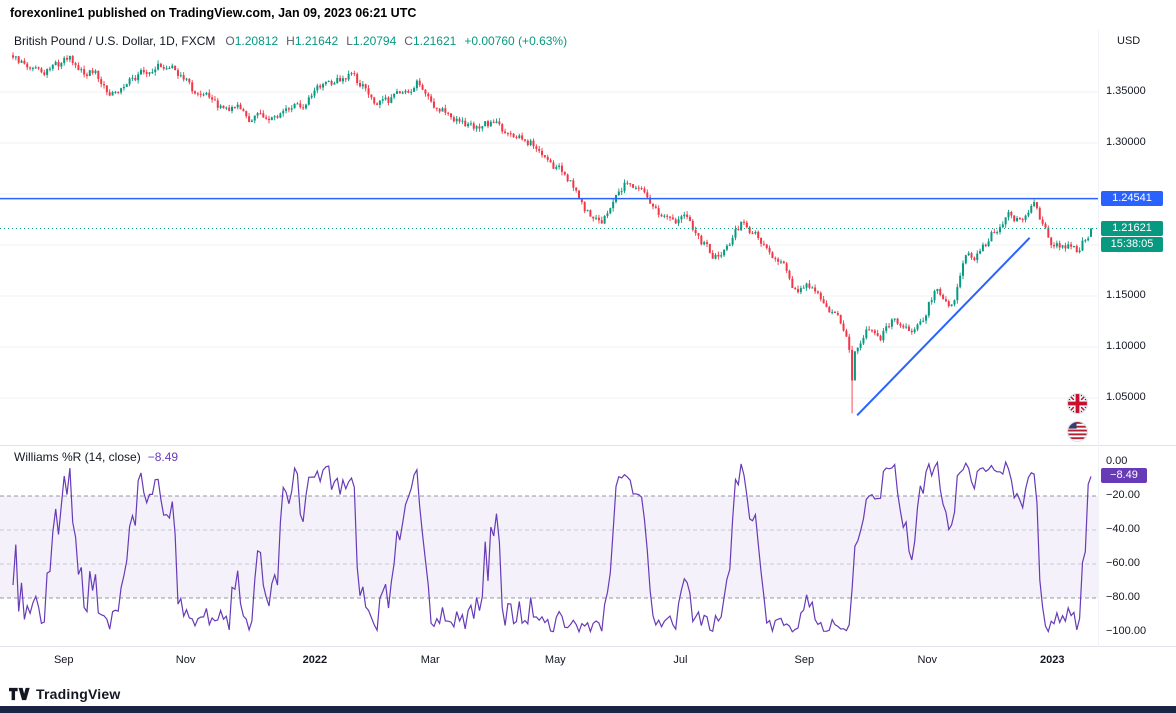  Describe the element at coordinates (1124, 475) in the screenshot. I see `wr-value-label: −8.49` at that location.